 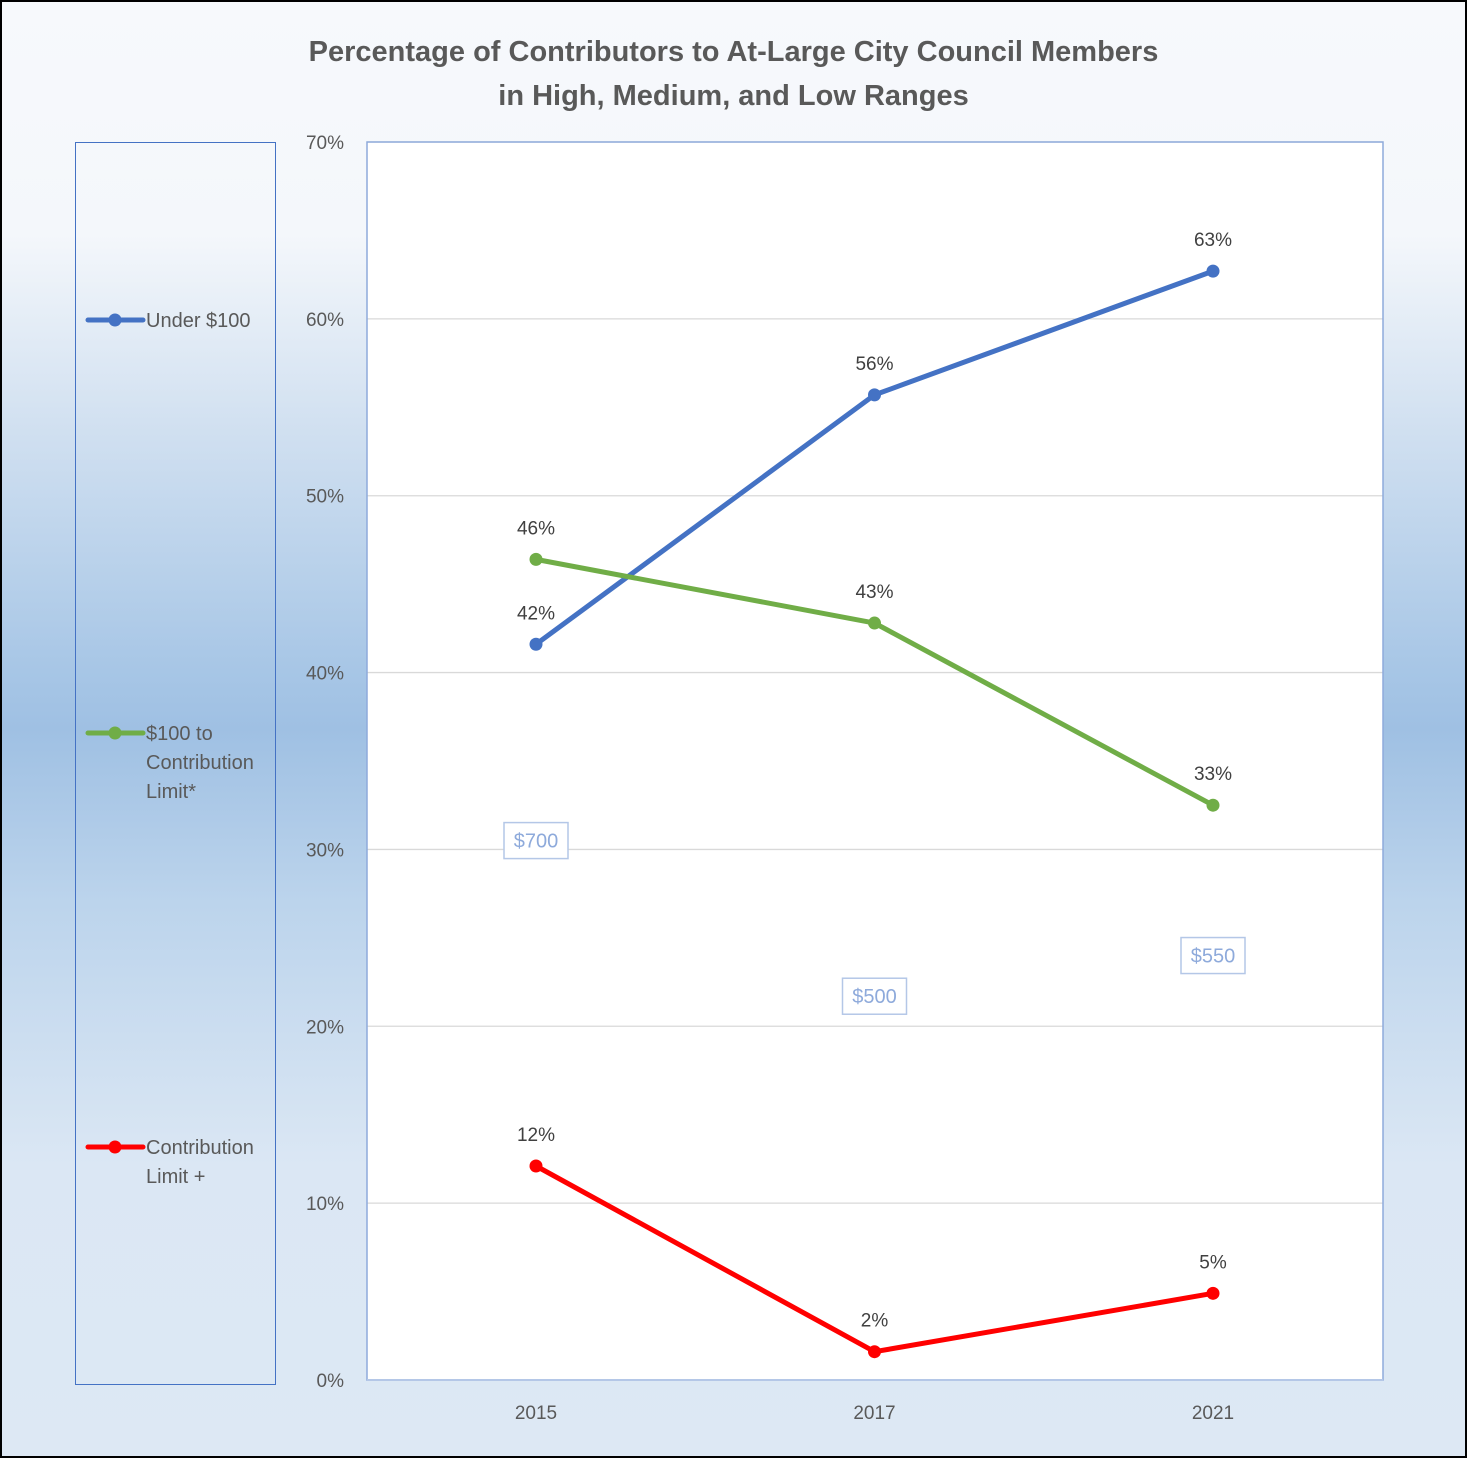 What do you see at coordinates (325, 1204) in the screenshot?
I see `y-tick-label: 10%` at bounding box center [325, 1204].